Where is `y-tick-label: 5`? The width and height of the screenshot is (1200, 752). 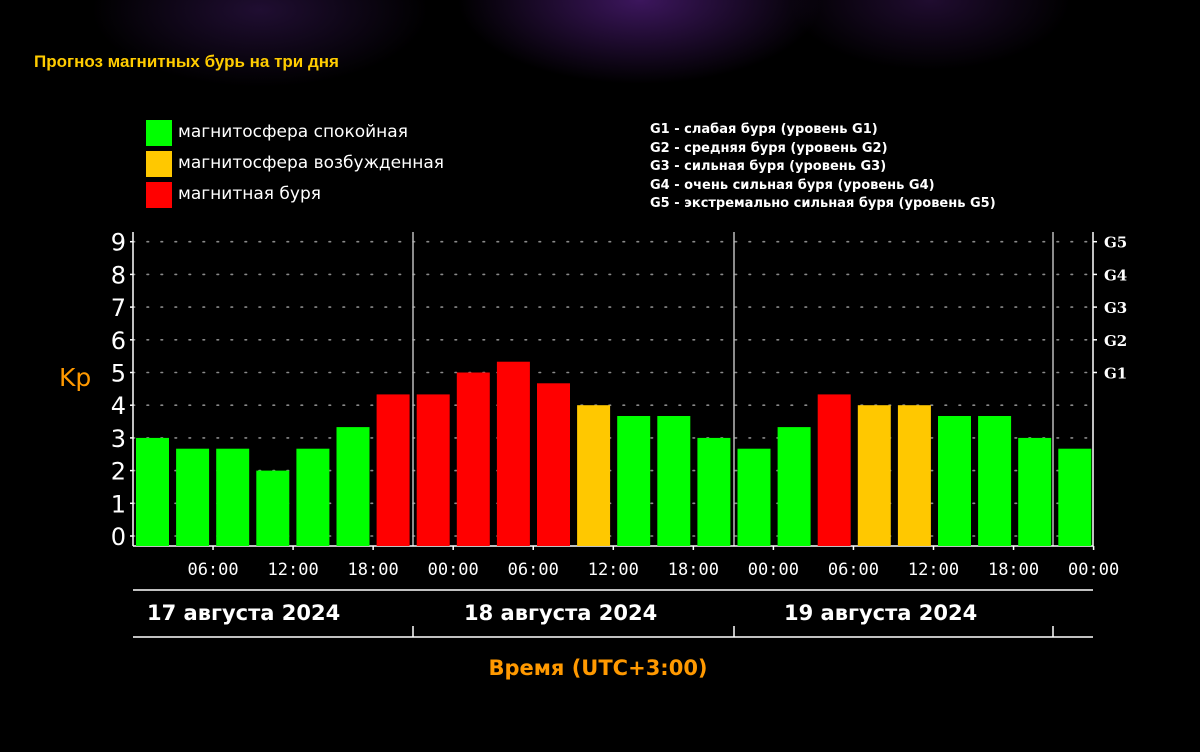 y-tick-label: 5 is located at coordinates (118, 374).